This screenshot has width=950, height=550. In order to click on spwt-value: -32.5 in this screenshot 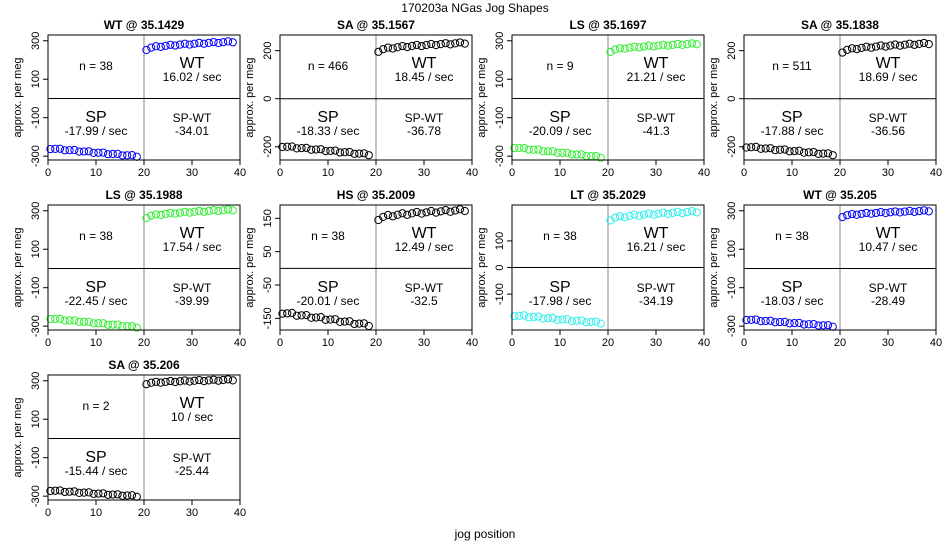, I will do `click(424, 301)`.